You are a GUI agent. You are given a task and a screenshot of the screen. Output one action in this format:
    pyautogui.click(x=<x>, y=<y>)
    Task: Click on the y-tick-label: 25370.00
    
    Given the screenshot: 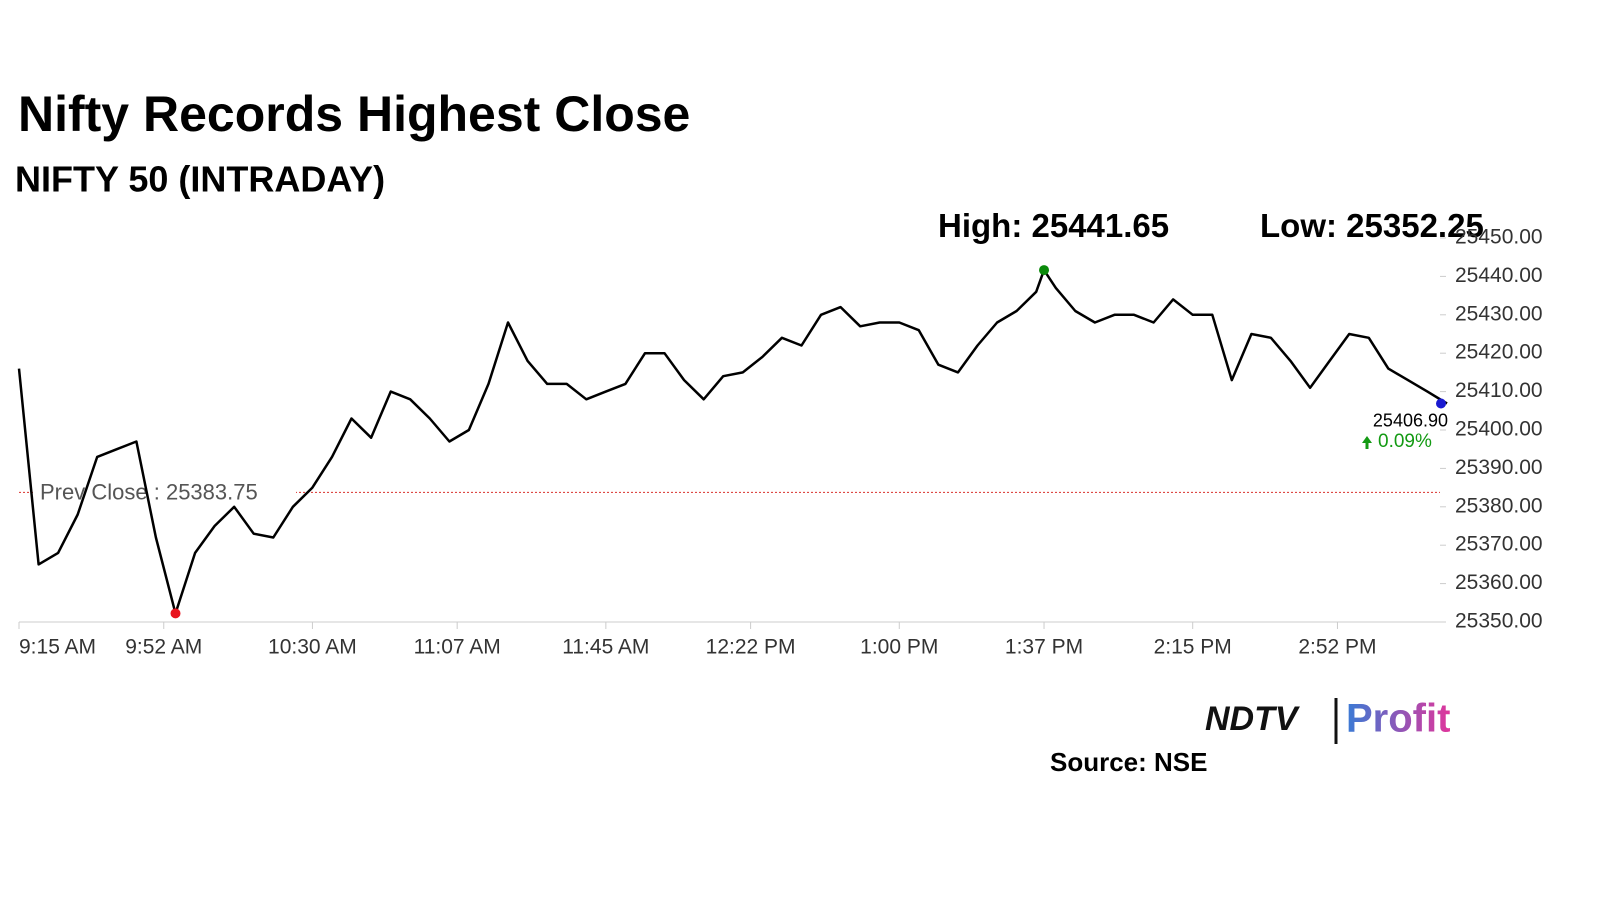 What is the action you would take?
    pyautogui.click(x=1499, y=544)
    